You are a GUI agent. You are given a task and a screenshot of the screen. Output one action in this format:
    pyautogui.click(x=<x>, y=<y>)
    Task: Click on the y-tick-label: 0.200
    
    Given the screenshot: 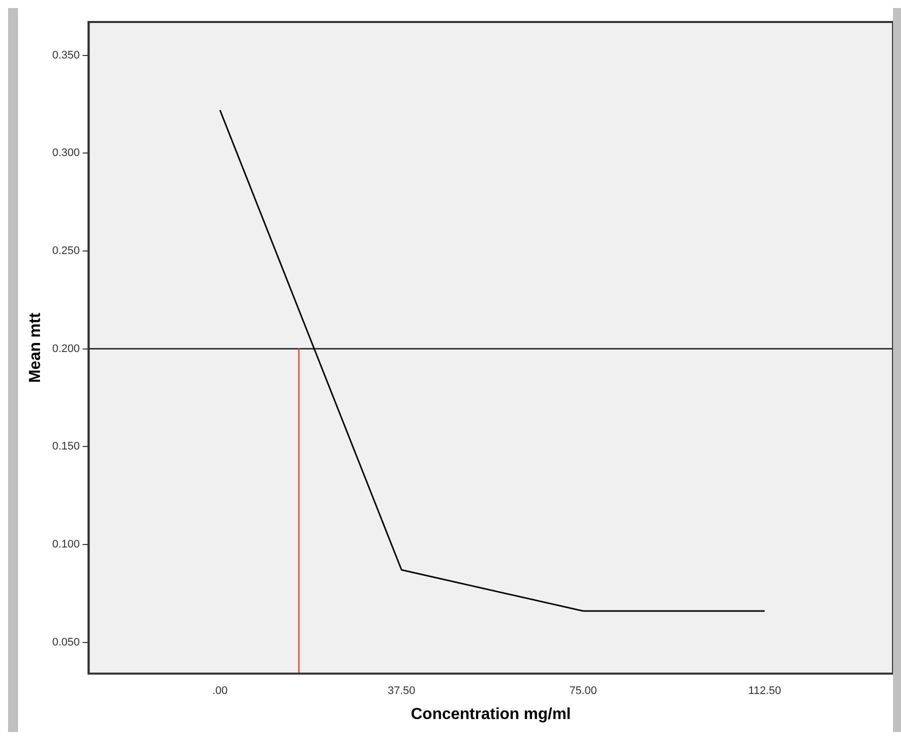 What is the action you would take?
    pyautogui.click(x=66, y=348)
    